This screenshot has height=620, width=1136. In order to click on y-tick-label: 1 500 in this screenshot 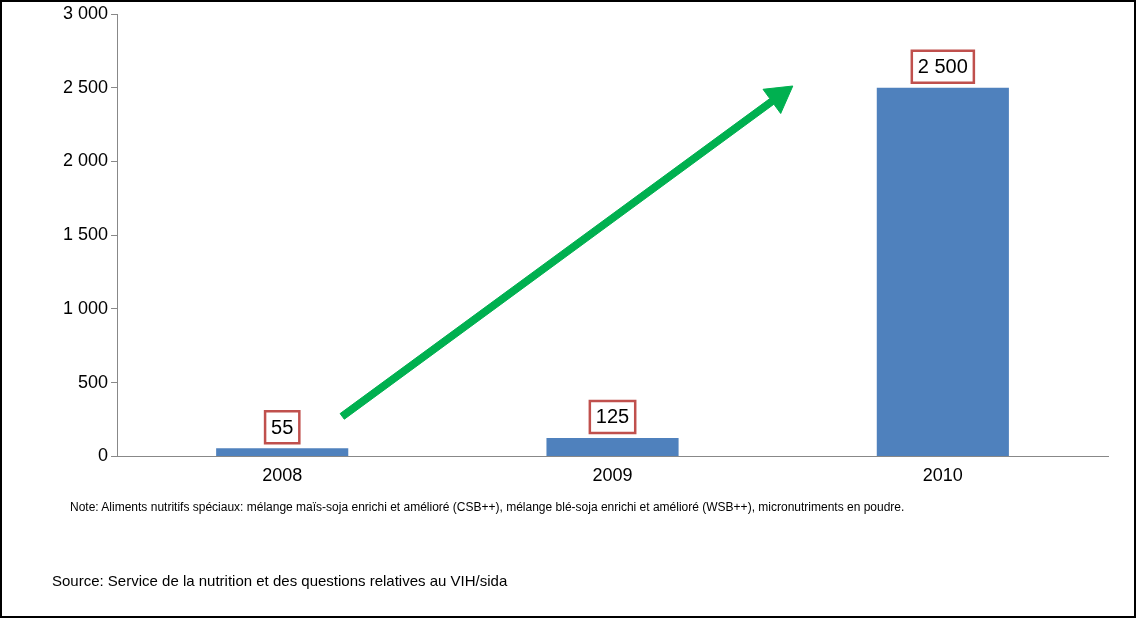, I will do `click(86, 234)`.